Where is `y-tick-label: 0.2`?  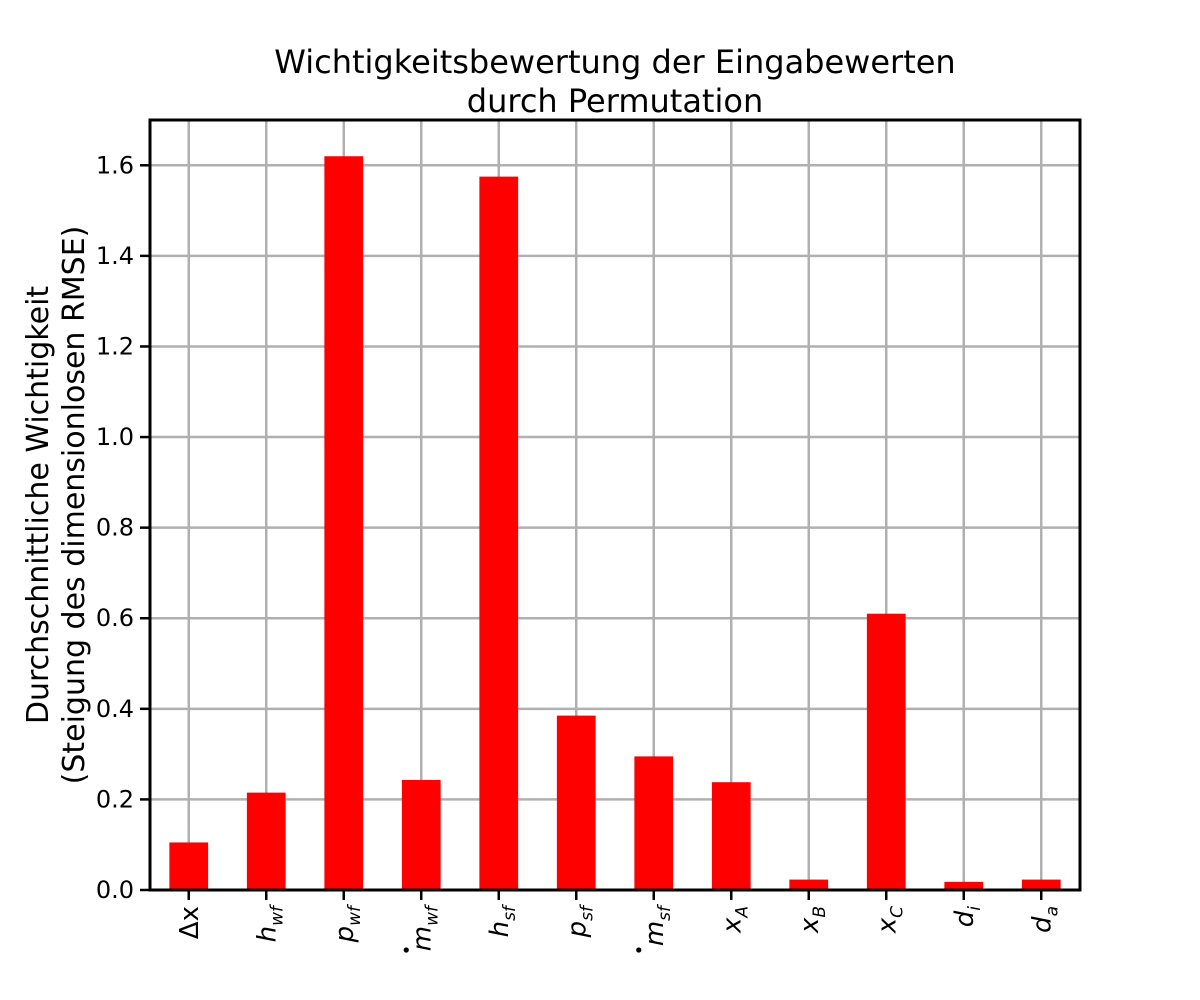 y-tick-label: 0.2 is located at coordinates (115, 799).